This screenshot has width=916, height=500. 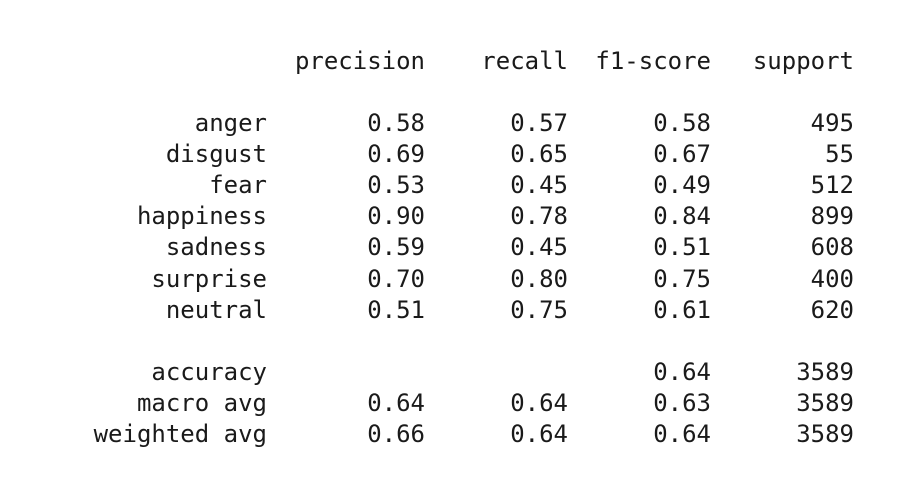 What do you see at coordinates (539, 310) in the screenshot?
I see `recall-value: 0.75` at bounding box center [539, 310].